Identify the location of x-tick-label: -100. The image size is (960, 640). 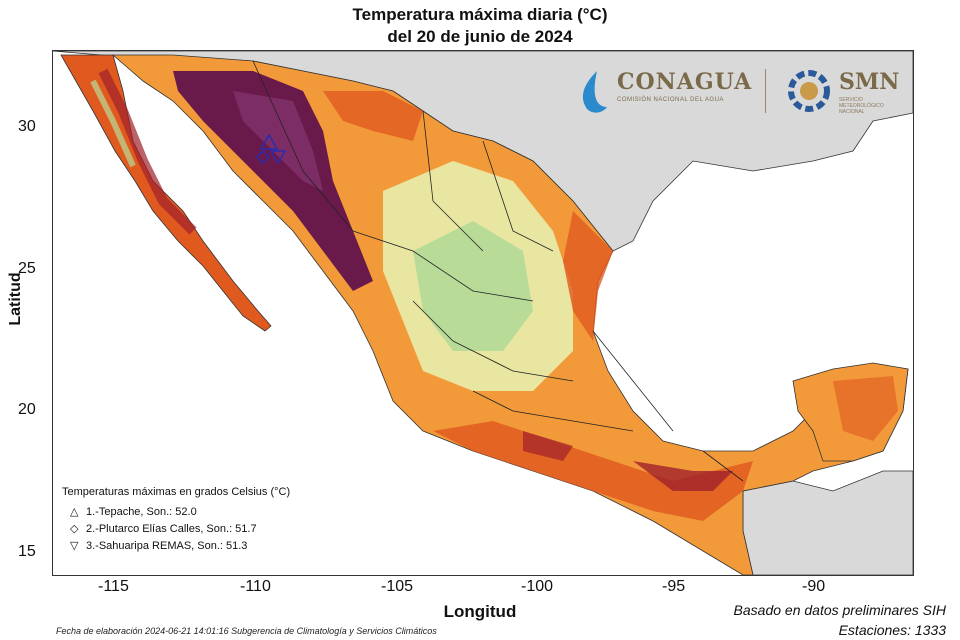
(537, 586).